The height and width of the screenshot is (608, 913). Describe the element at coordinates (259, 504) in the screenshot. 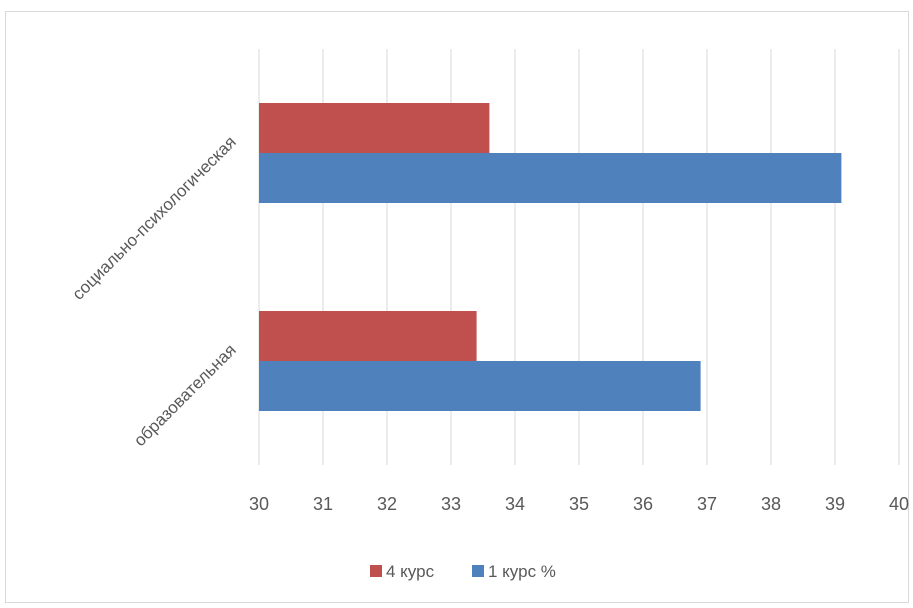

I see `x-tick-label: 30` at that location.